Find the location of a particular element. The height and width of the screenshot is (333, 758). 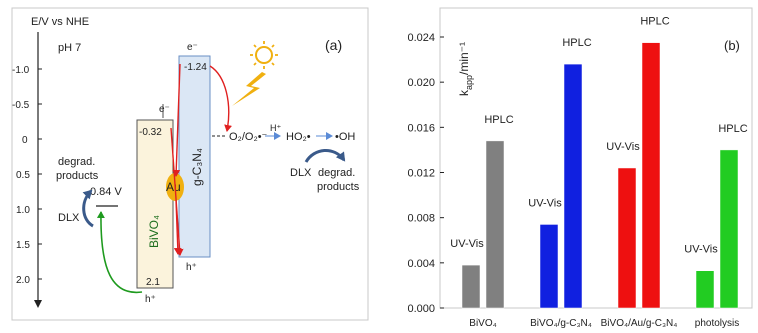

ho2-radical-label: HO₂• is located at coordinates (298, 137).